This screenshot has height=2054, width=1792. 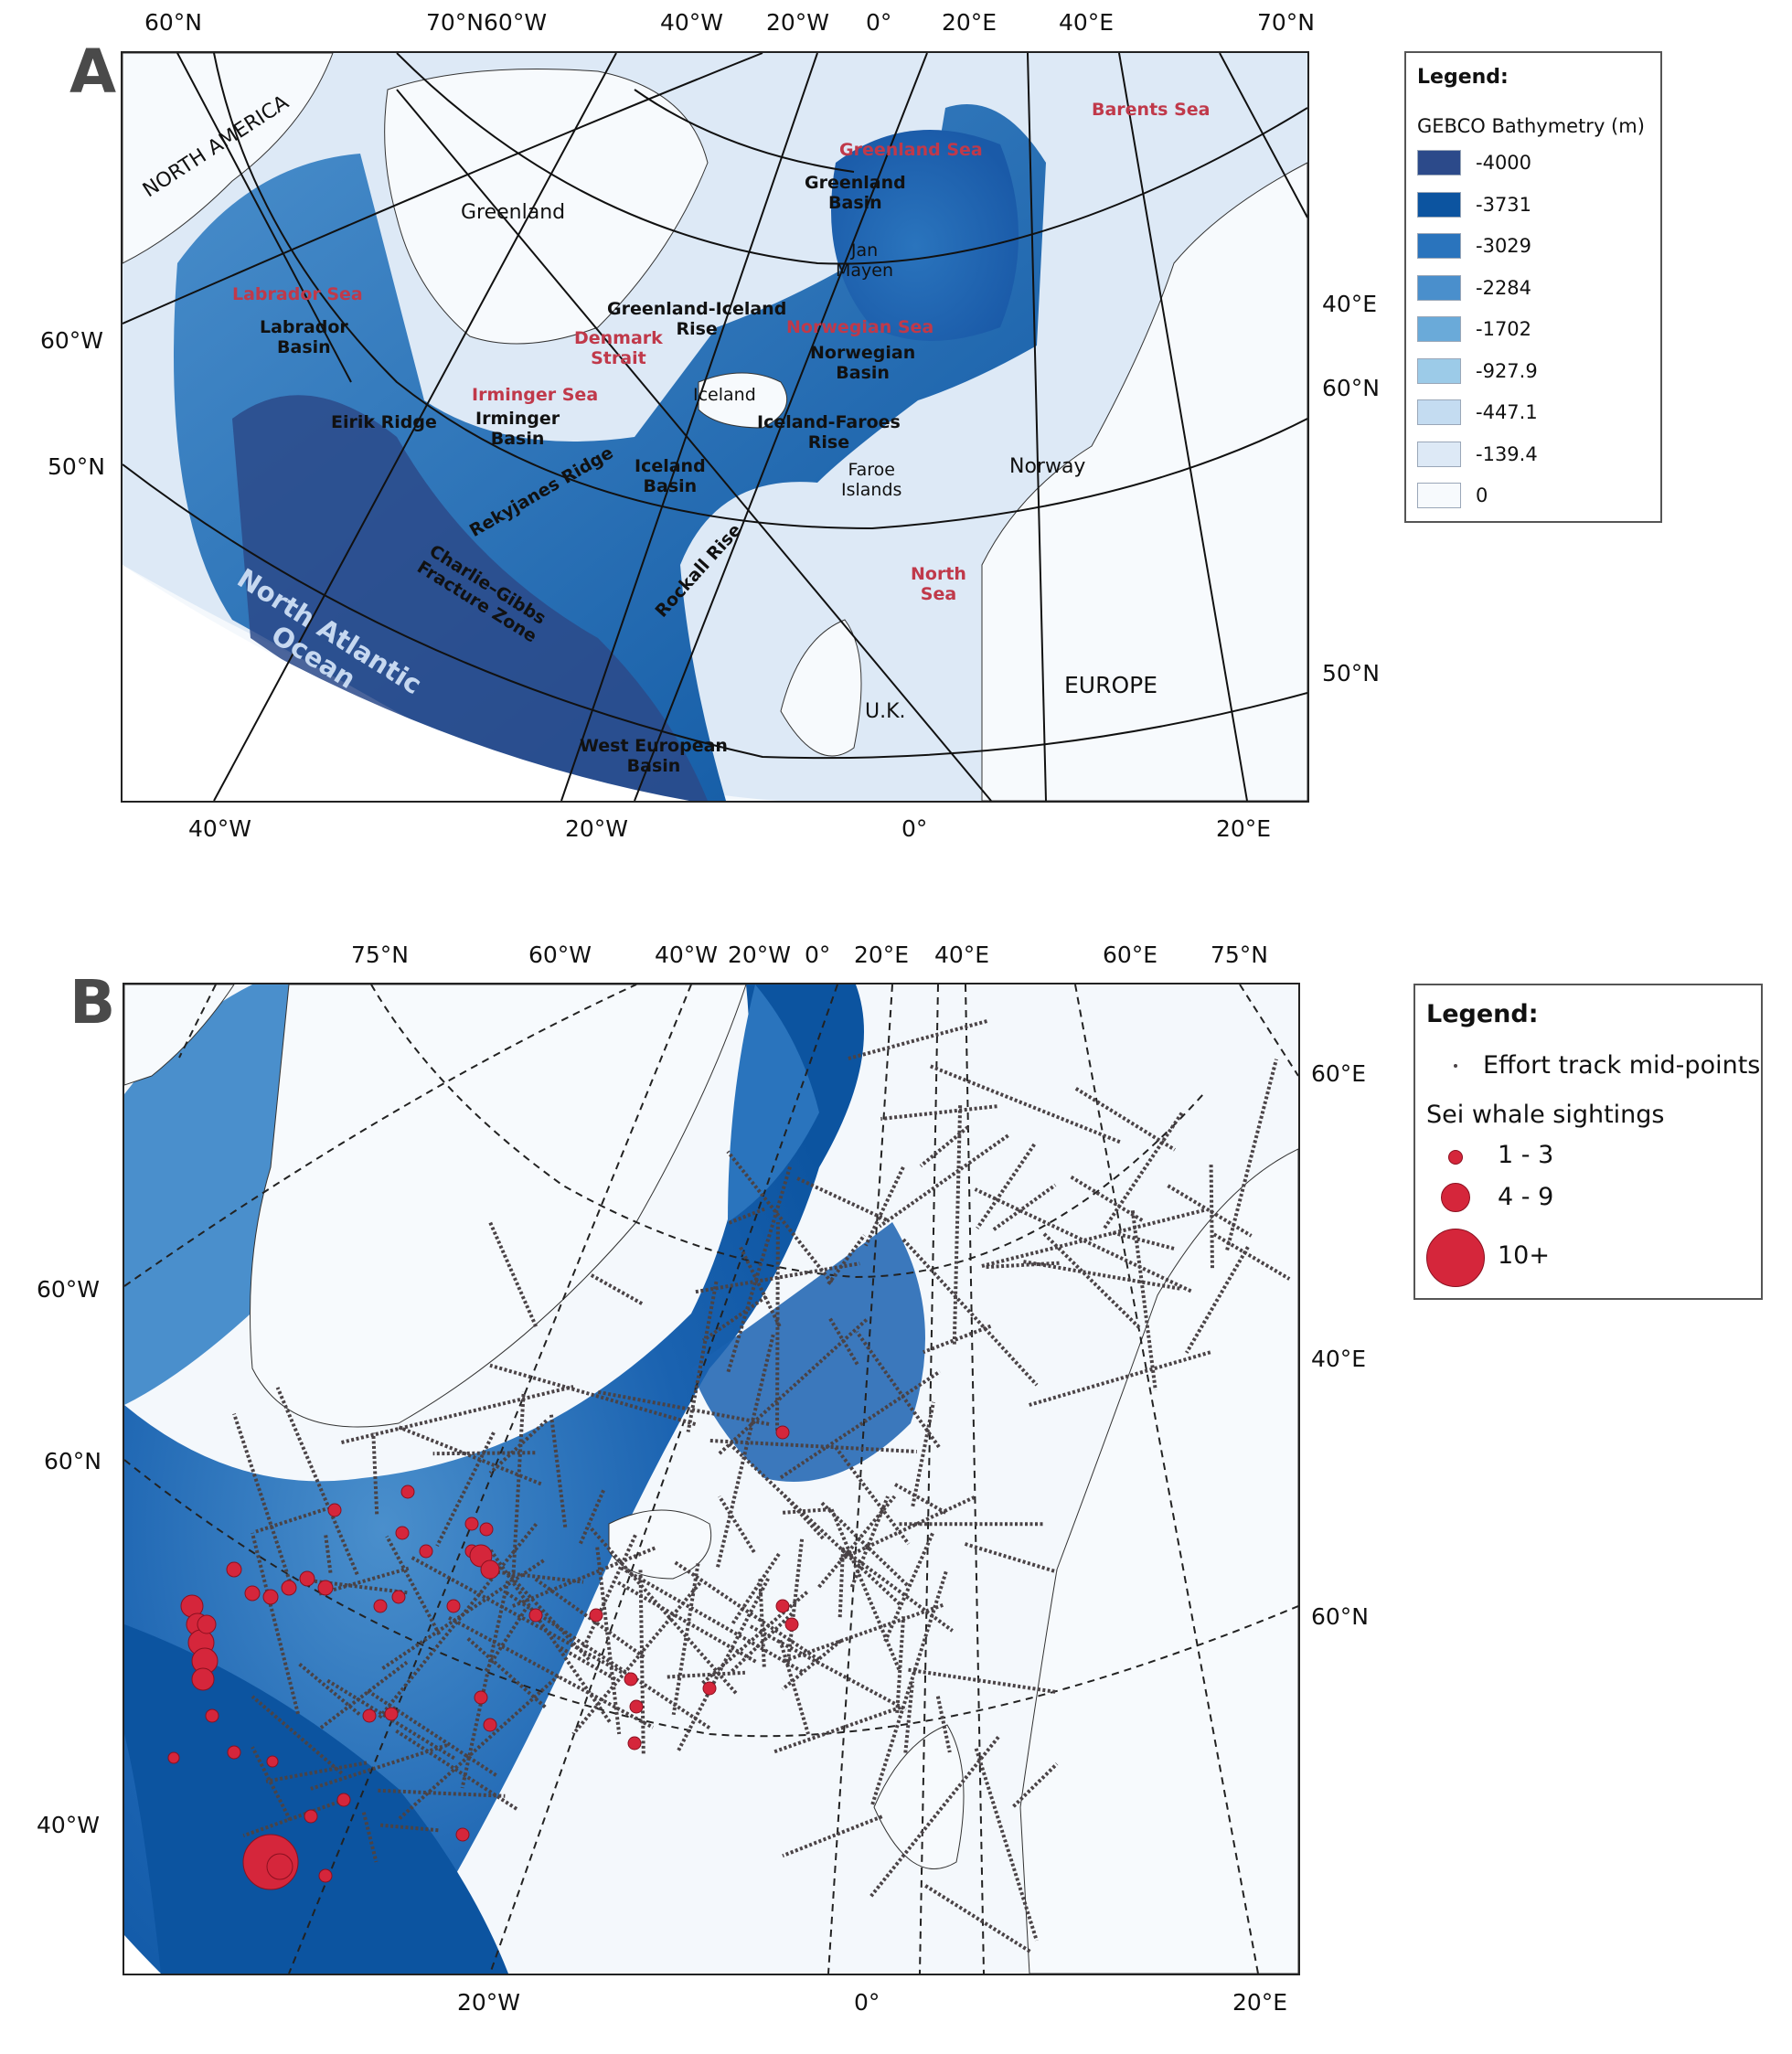 What do you see at coordinates (1455, 1258) in the screenshot?
I see `sighting-size-large-symbol` at bounding box center [1455, 1258].